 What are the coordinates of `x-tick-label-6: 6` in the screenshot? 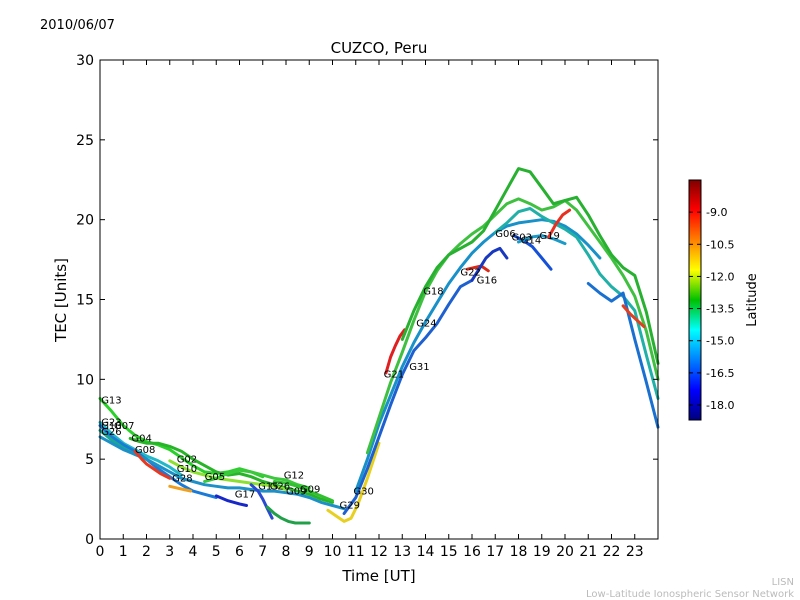 It's located at (239, 552).